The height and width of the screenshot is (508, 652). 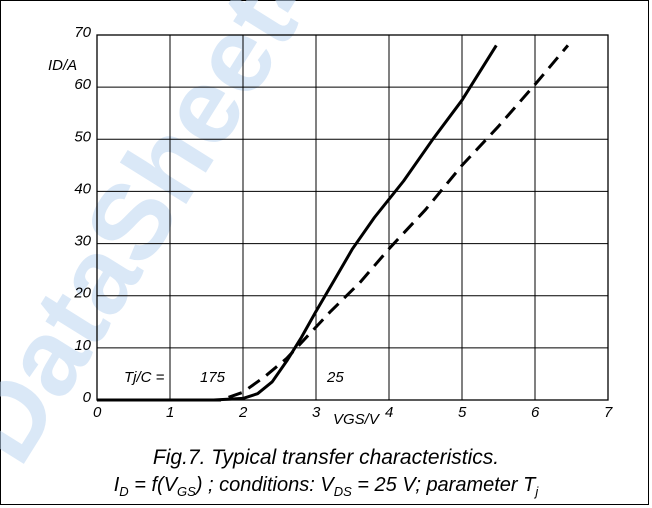 I want to click on y-tick-label: 70, so click(x=82, y=32).